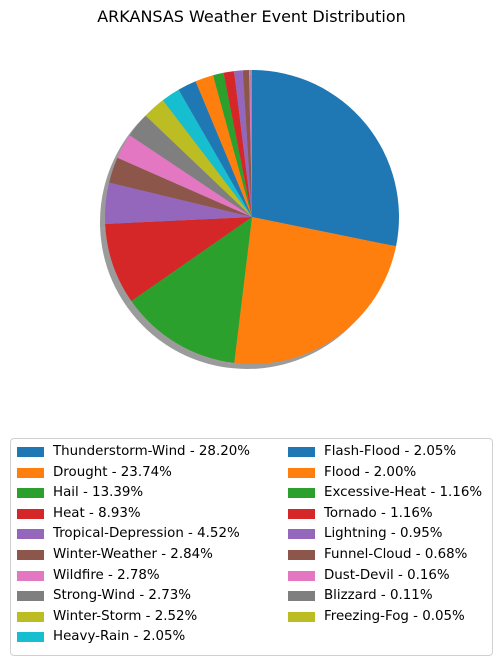 The image size is (503, 663). I want to click on pie-slice-strong-wind, so click(190, 166).